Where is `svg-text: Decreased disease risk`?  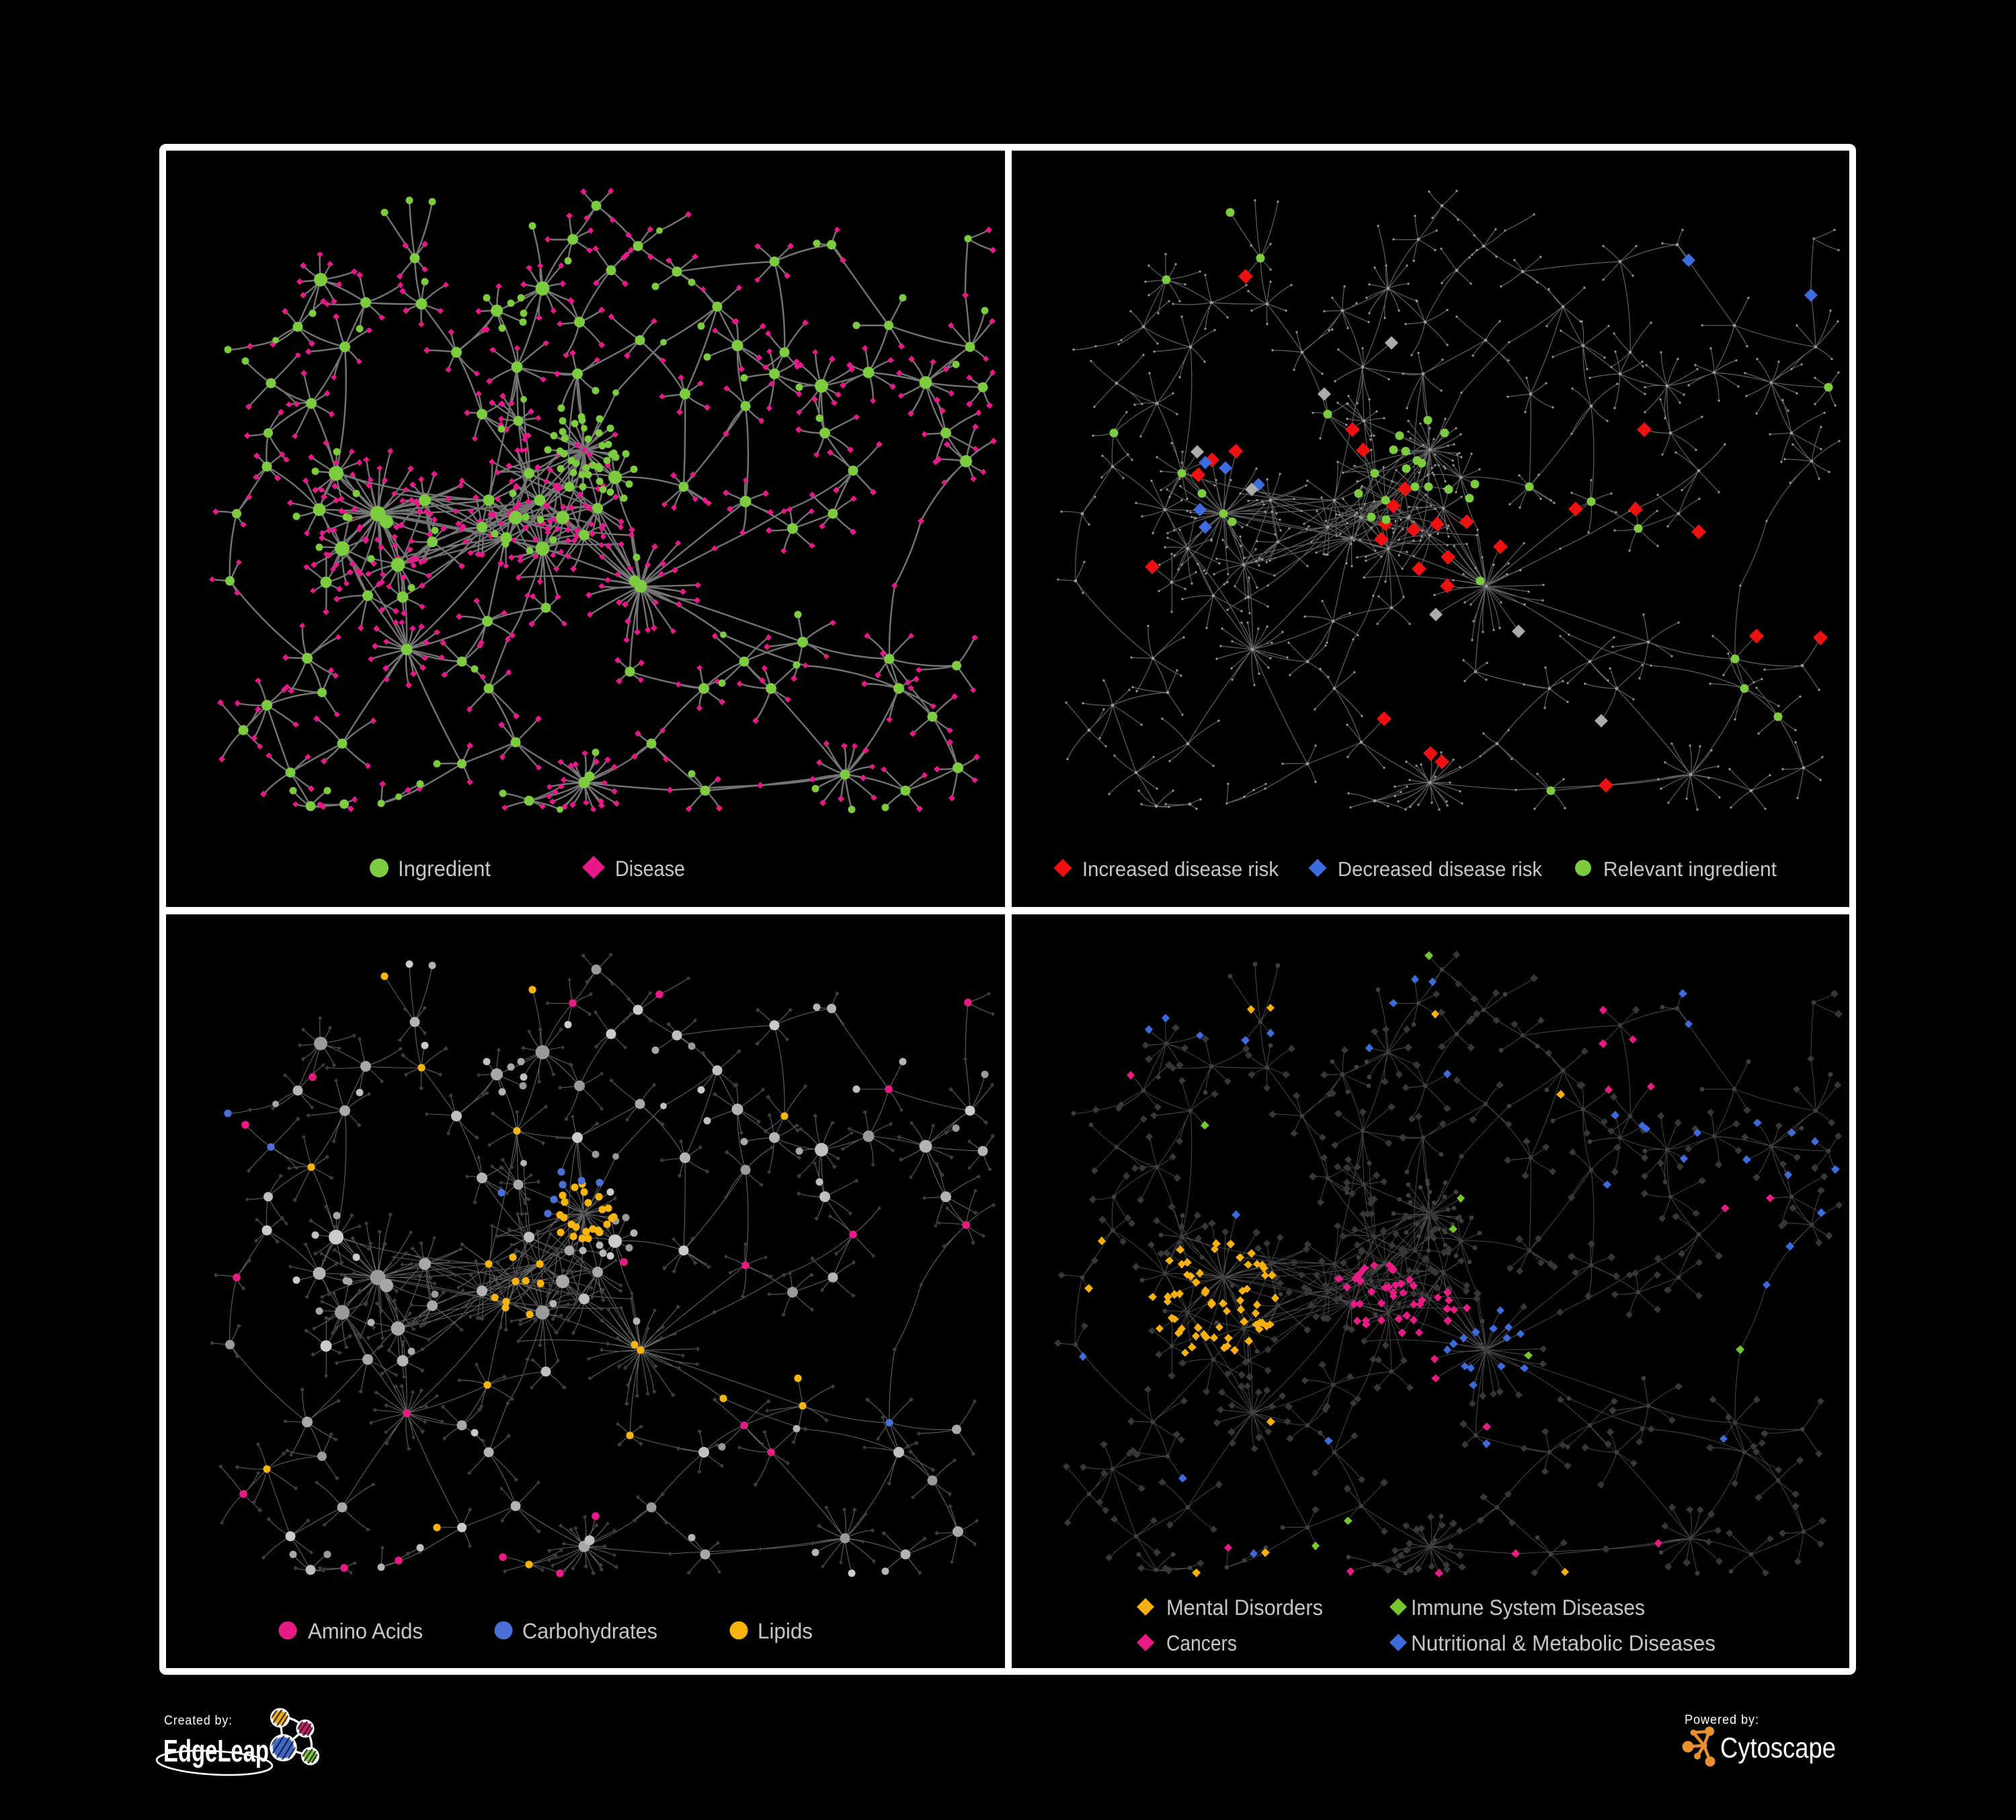
svg-text: Decreased disease risk is located at coordinates (1440, 869).